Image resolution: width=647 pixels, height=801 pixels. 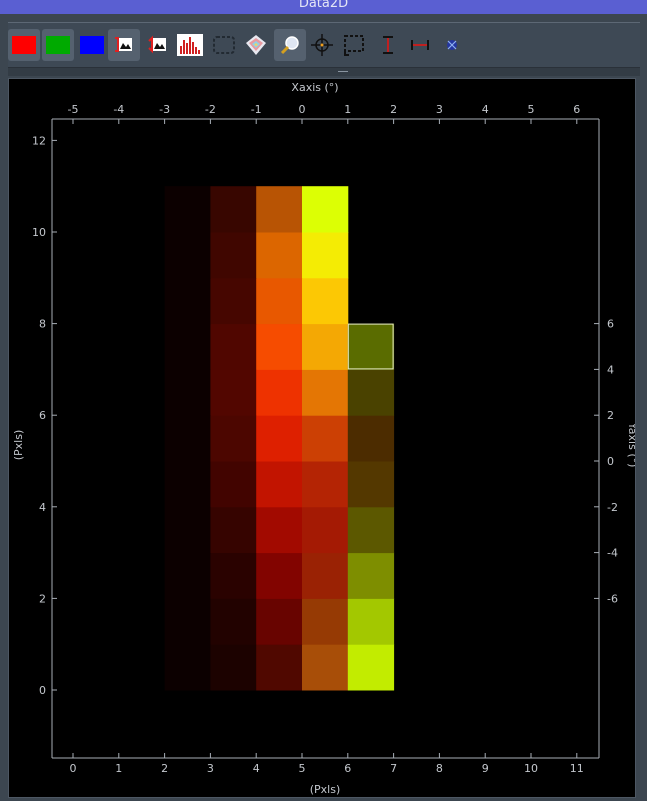 What do you see at coordinates (39, 232) in the screenshot?
I see `left-tick-label: 10` at bounding box center [39, 232].